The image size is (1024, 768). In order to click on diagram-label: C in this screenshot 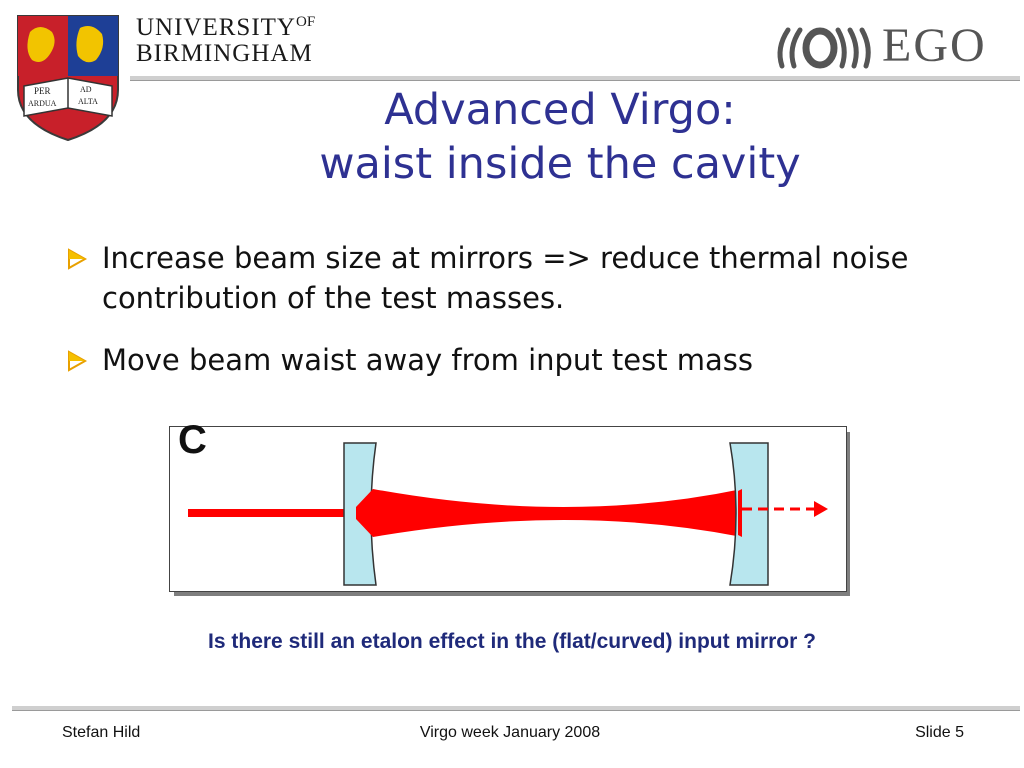, I will do `click(192, 440)`.